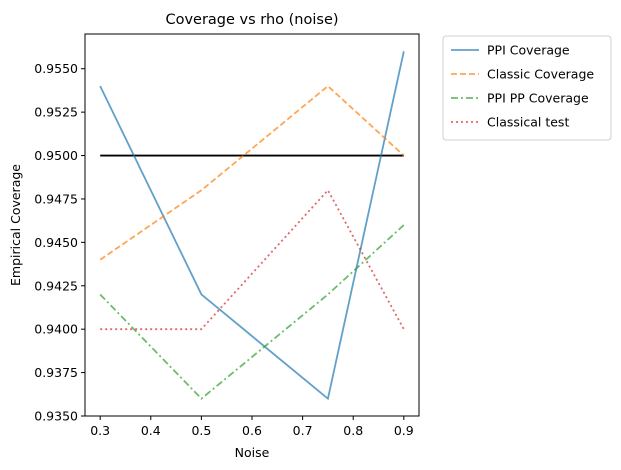  I want to click on y-axis-label: Empirical Coverage, so click(15, 225).